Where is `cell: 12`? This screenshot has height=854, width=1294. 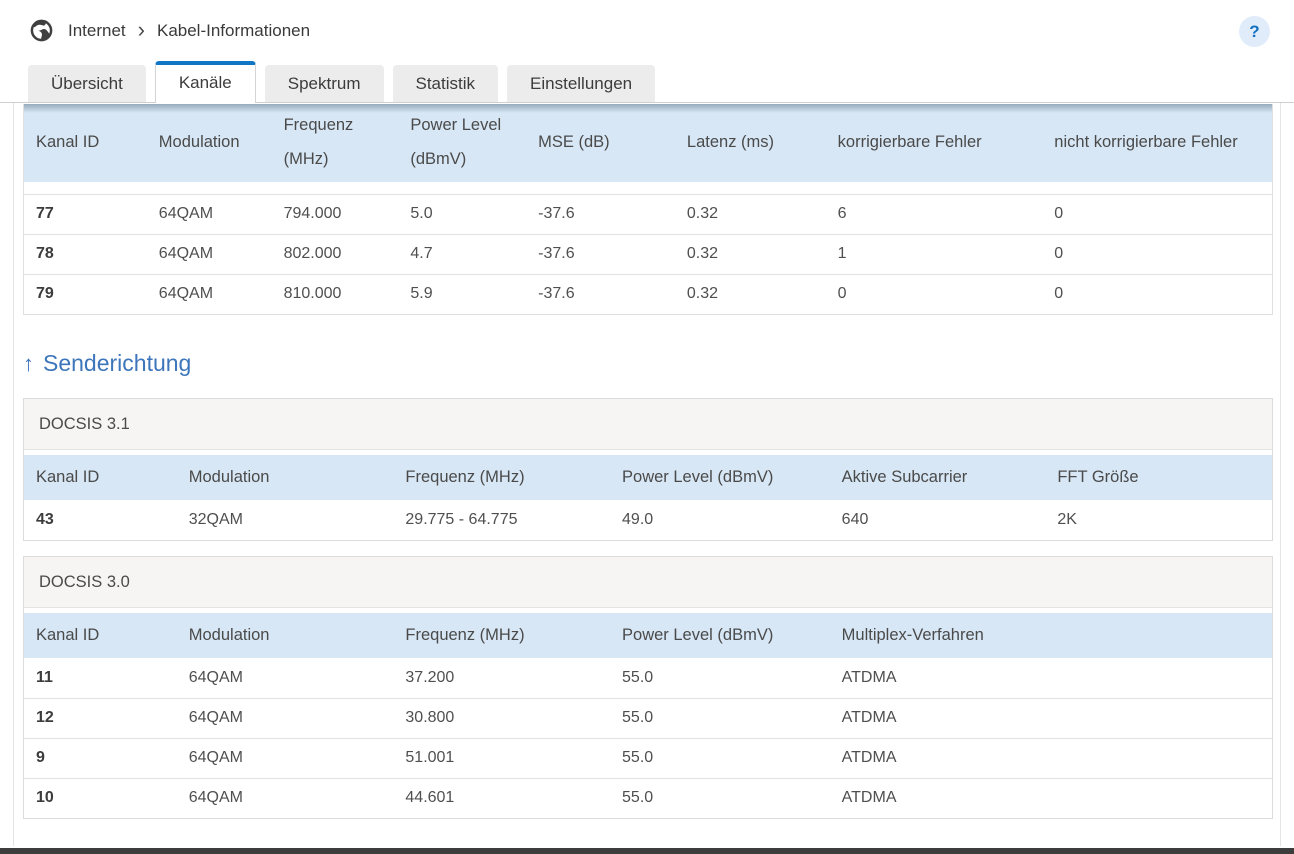 cell: 12 is located at coordinates (45, 717).